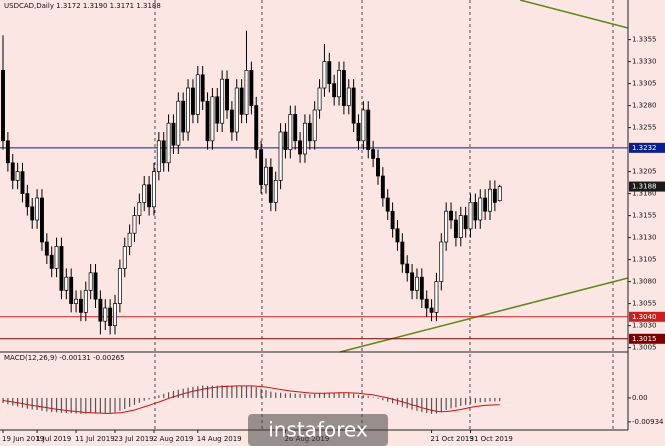 This screenshot has width=665, height=446. I want to click on y-tick-label: 1.3305, so click(644, 84).